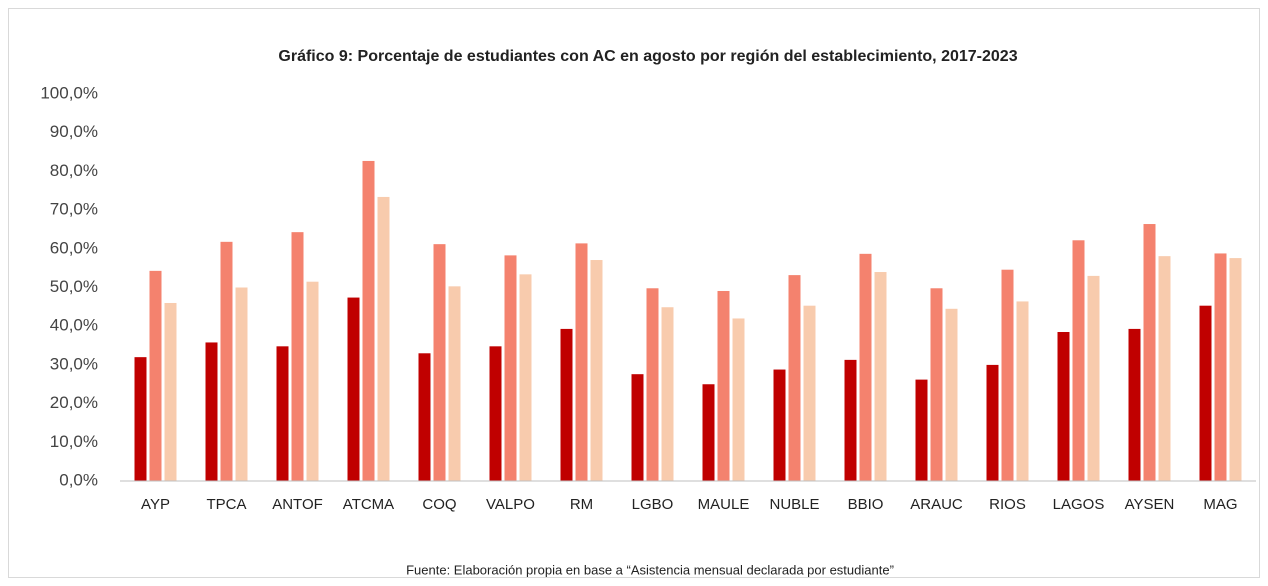 This screenshot has height=586, width=1268. I want to click on x-tick-label: ANTOF, so click(297, 504).